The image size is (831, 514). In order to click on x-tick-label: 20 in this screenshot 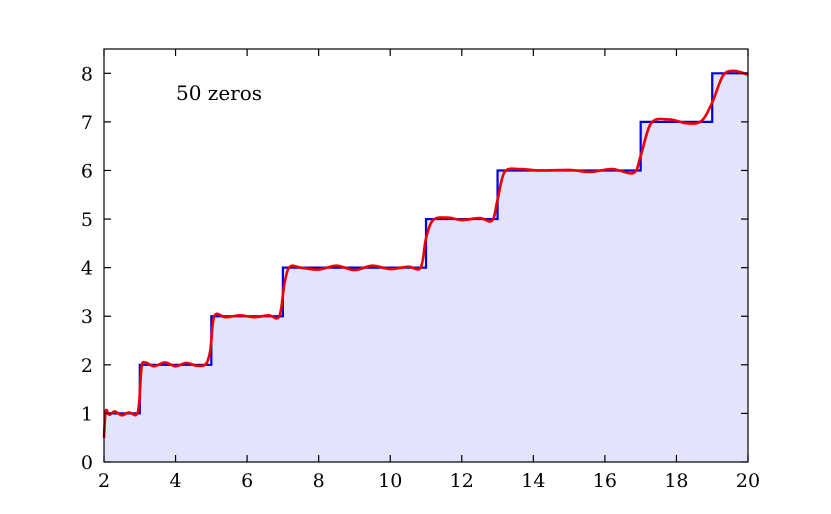, I will do `click(748, 481)`.